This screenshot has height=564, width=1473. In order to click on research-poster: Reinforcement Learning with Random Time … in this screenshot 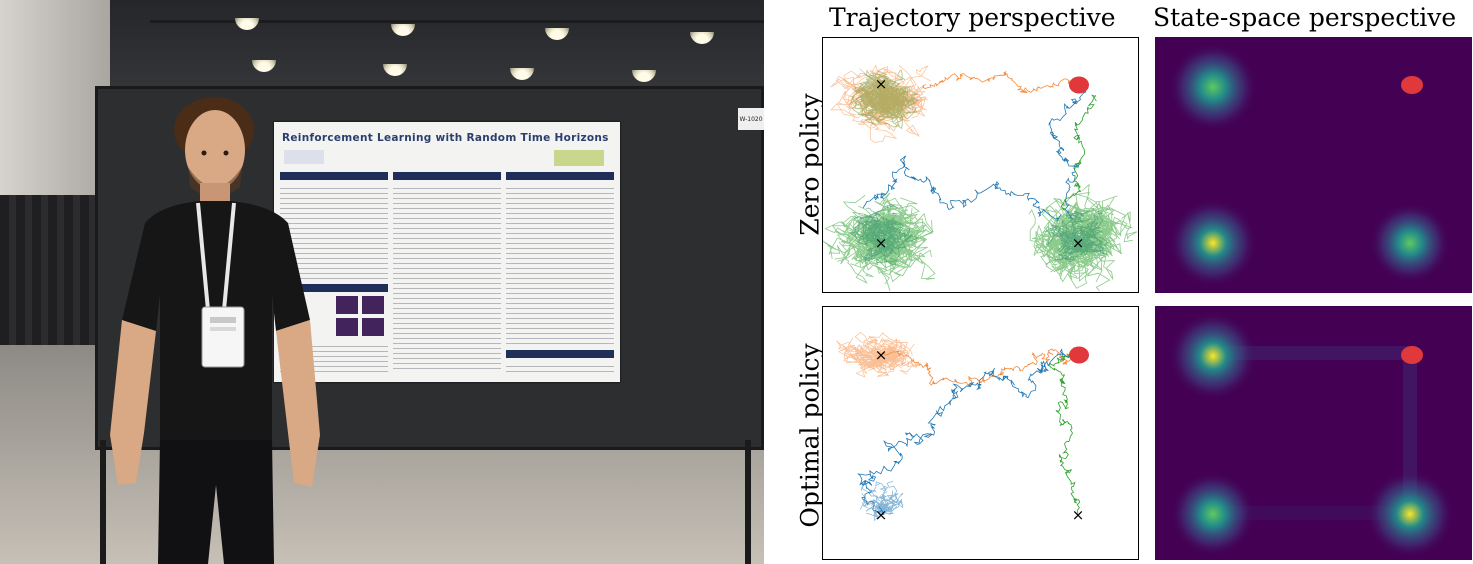, I will do `click(447, 252)`.